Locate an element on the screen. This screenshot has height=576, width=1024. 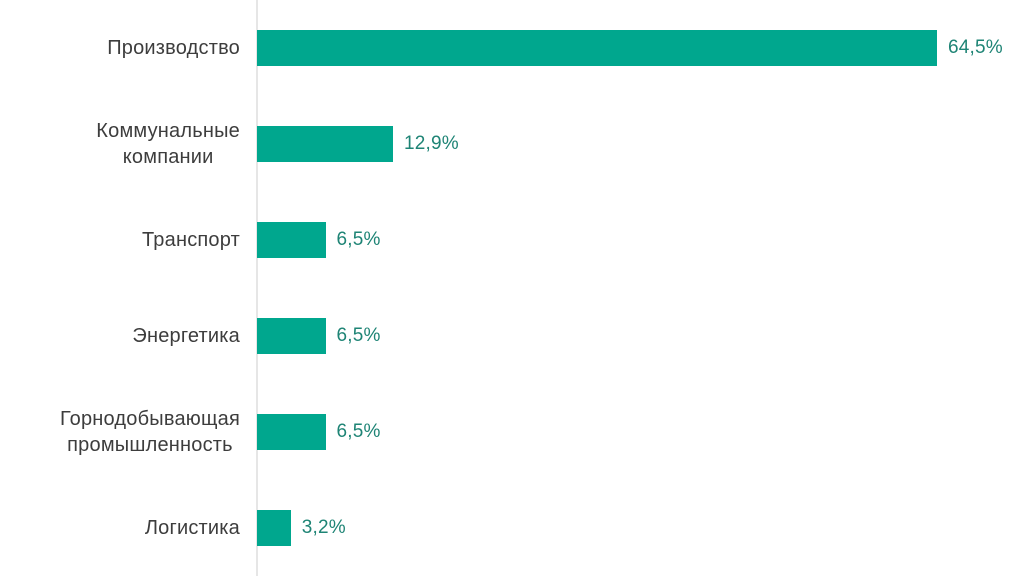
category-label: Логистика is located at coordinates (192, 528).